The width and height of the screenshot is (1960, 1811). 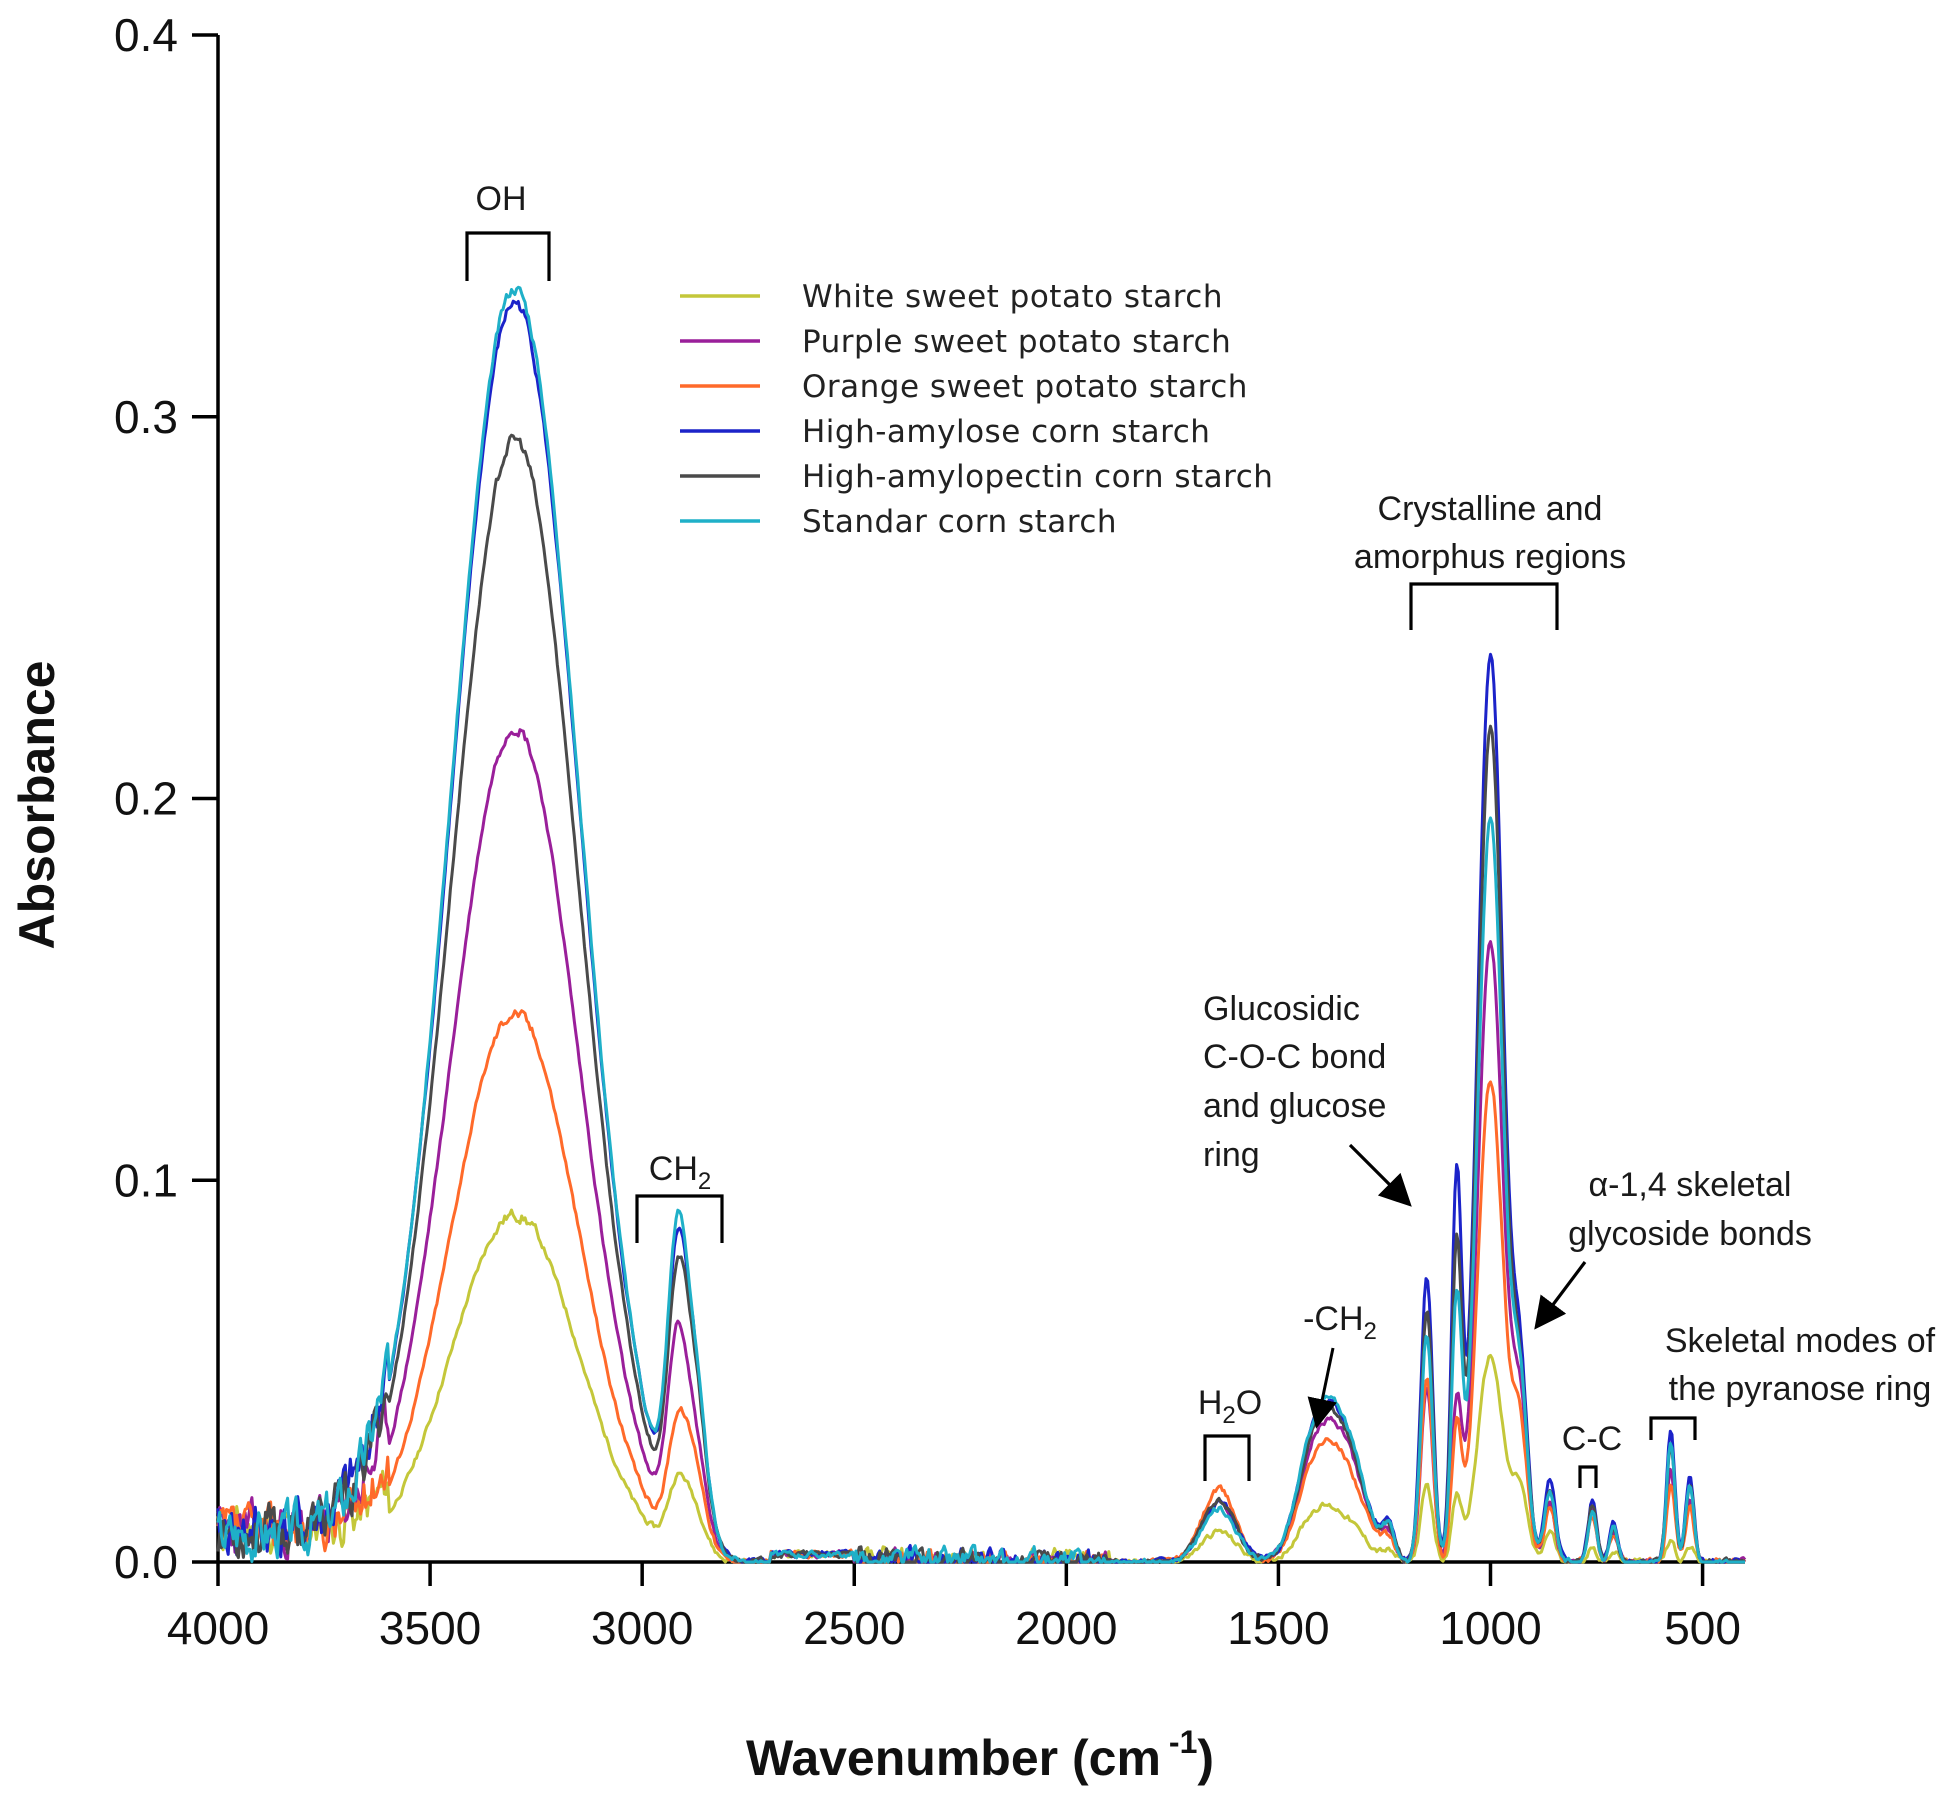 I want to click on y-tick-label: 0.3, so click(x=146, y=417).